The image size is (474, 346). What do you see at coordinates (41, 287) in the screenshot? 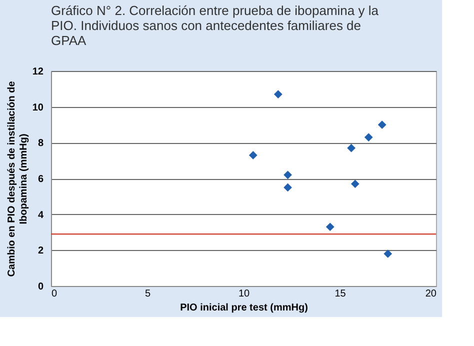
I see `y-tick-label: 0` at bounding box center [41, 287].